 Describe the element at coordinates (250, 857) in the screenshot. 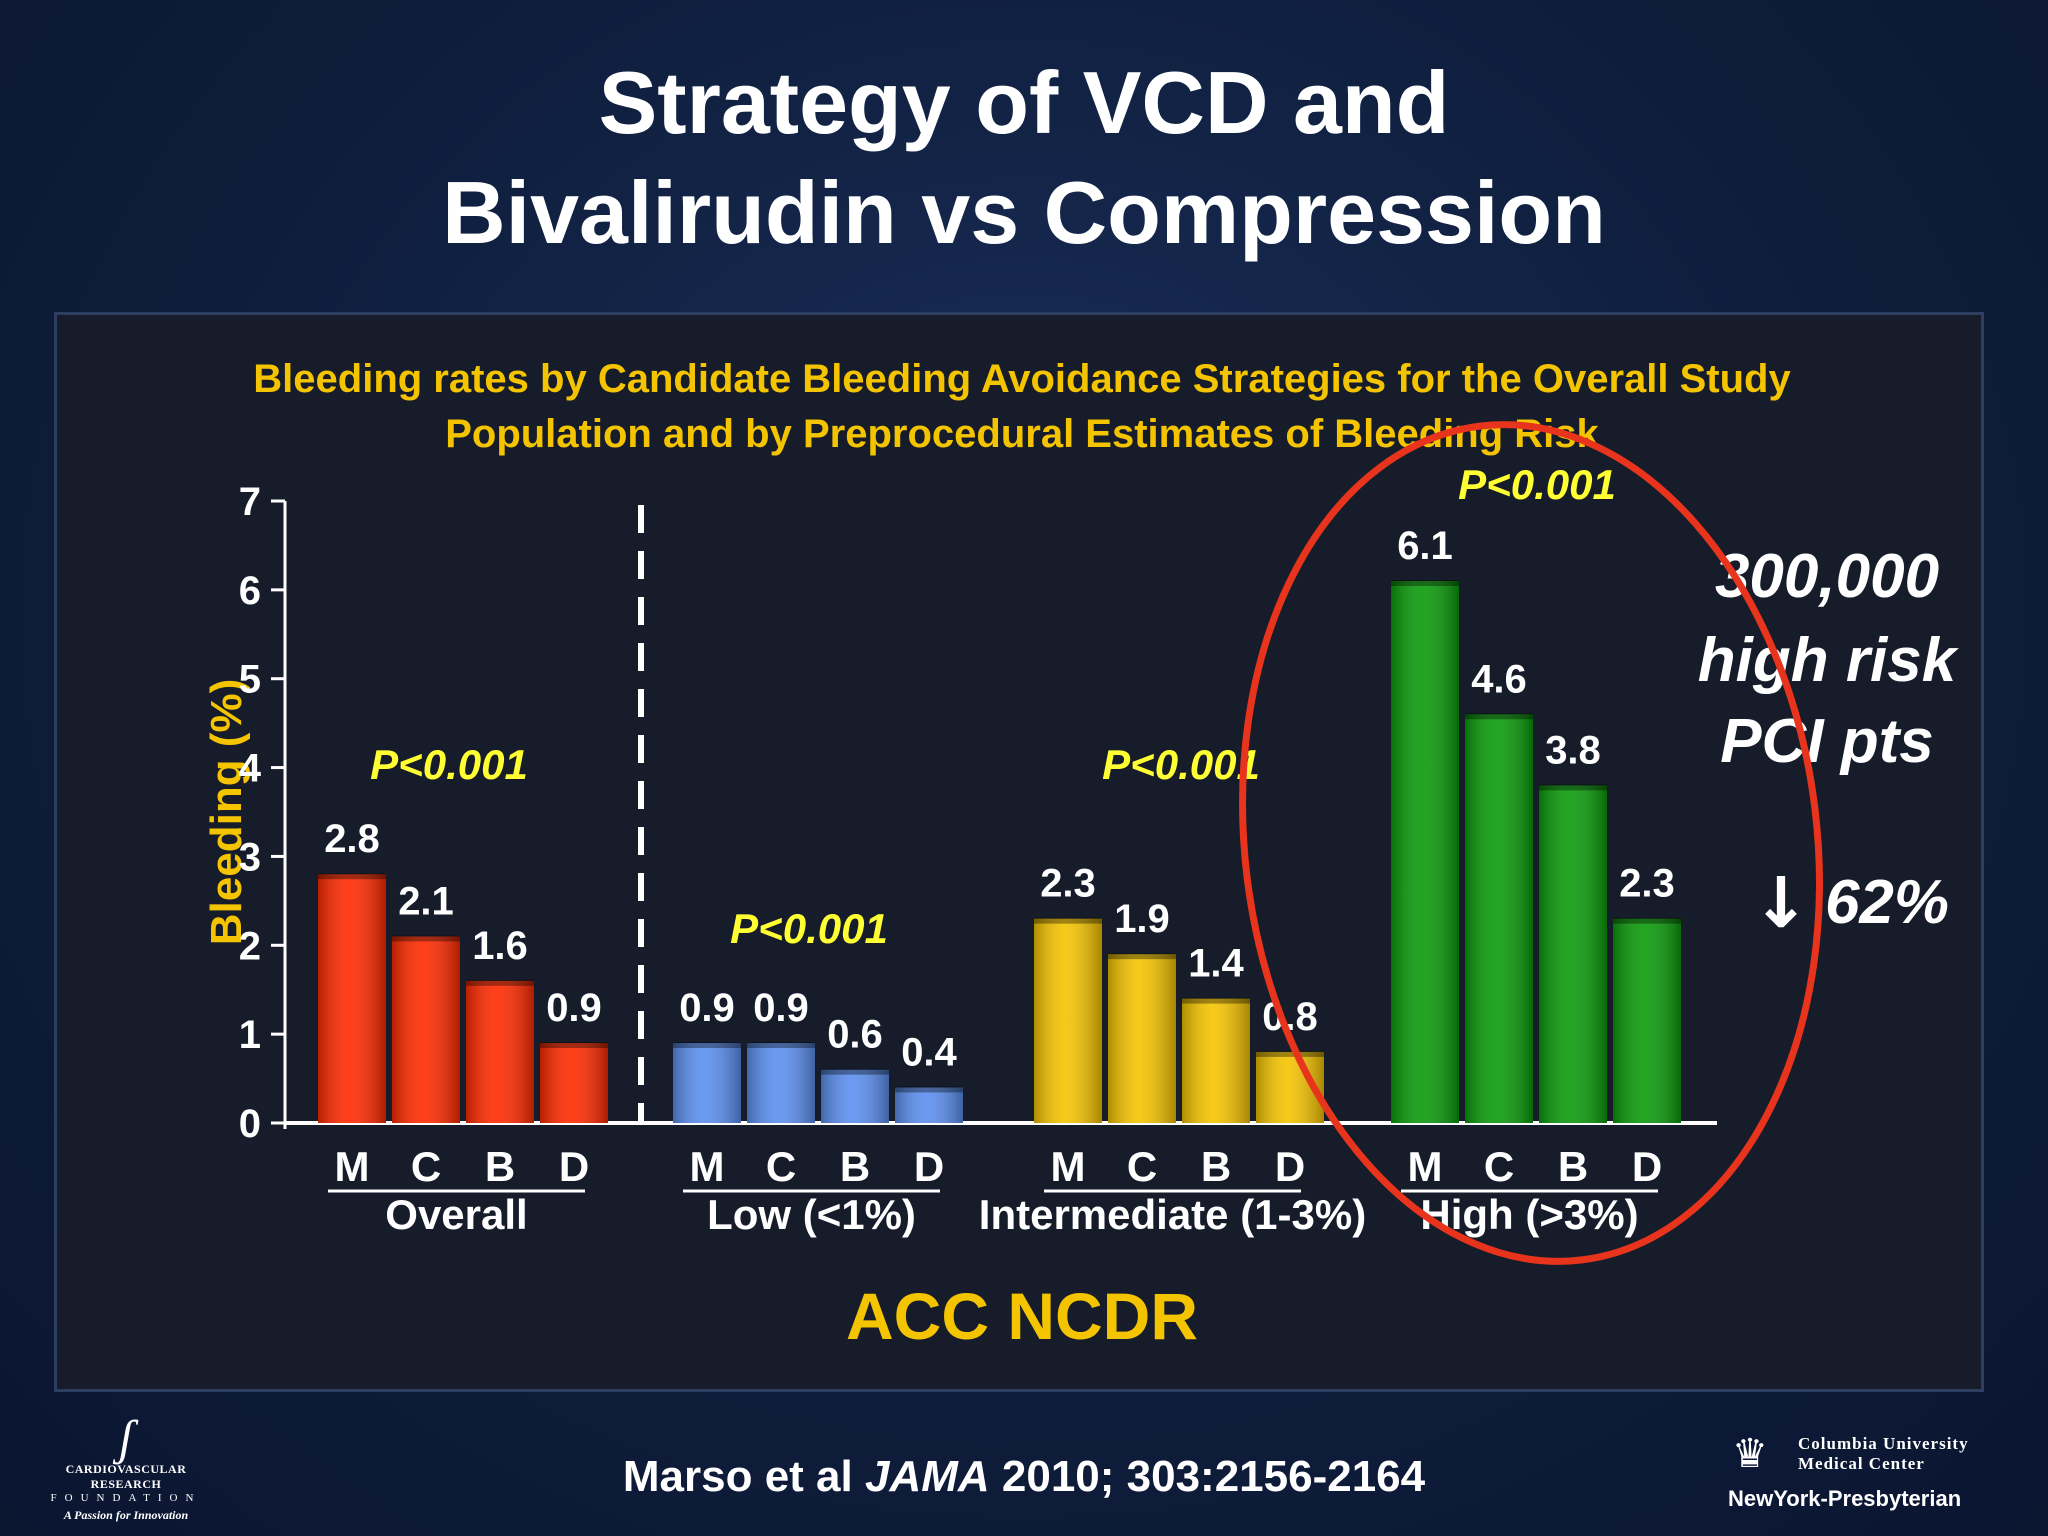

I see `y-tick-label: 3` at that location.